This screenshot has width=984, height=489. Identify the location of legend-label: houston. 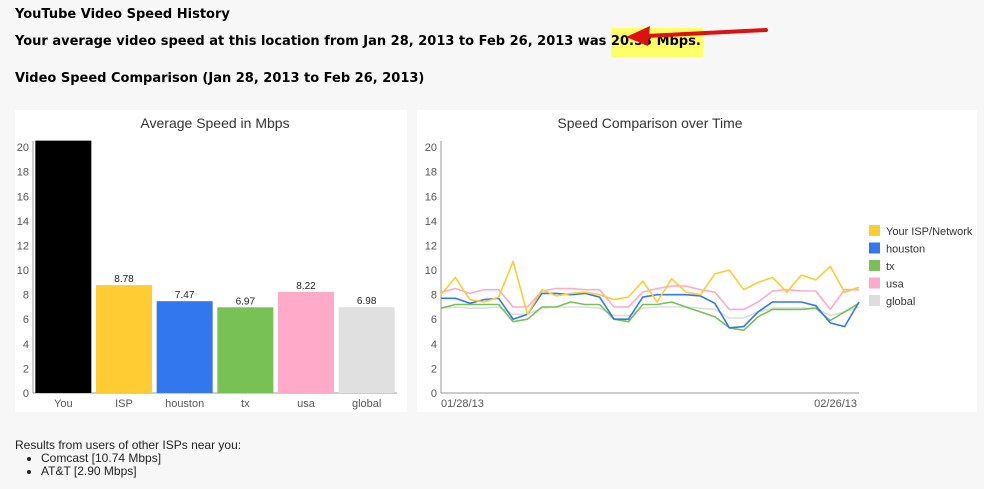
(905, 250).